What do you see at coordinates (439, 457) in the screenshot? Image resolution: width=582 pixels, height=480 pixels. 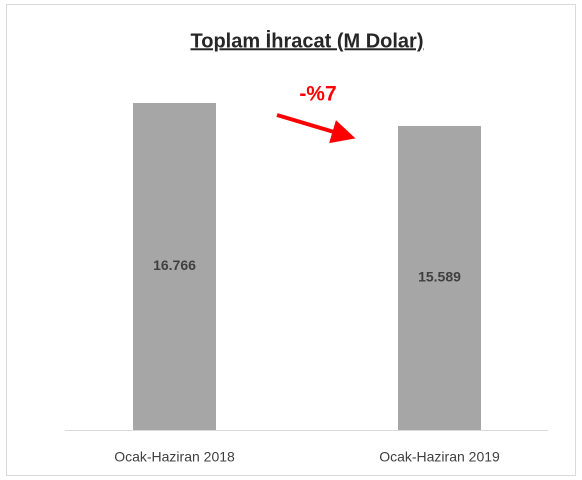 I see `x-tick-label: Ocak-Haziran 2019` at bounding box center [439, 457].